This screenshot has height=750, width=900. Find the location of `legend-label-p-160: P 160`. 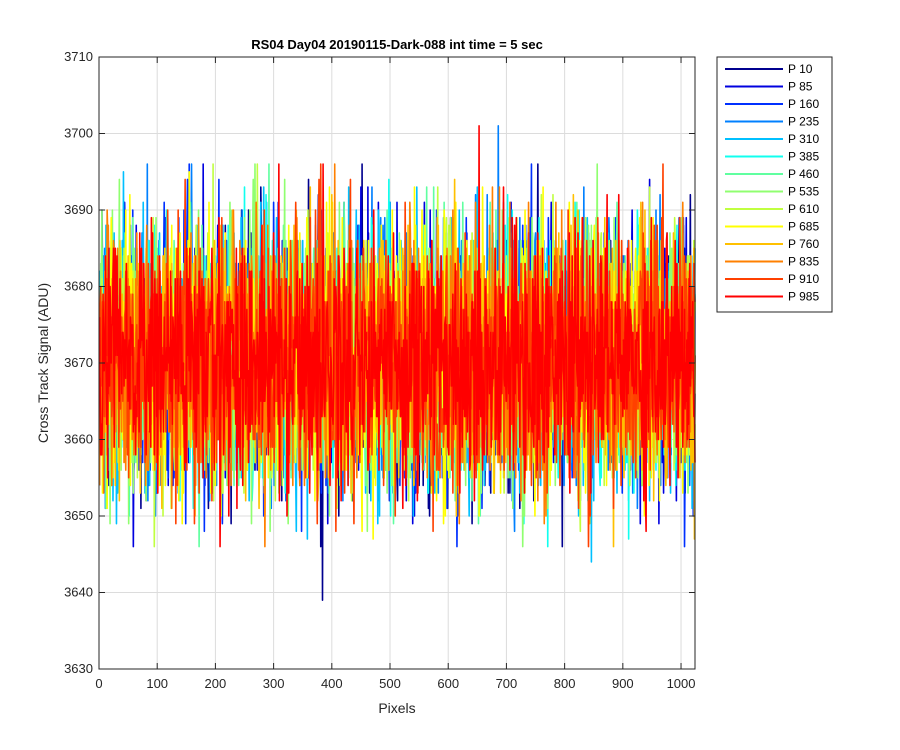

legend-label-p-160: P 160 is located at coordinates (803, 104).